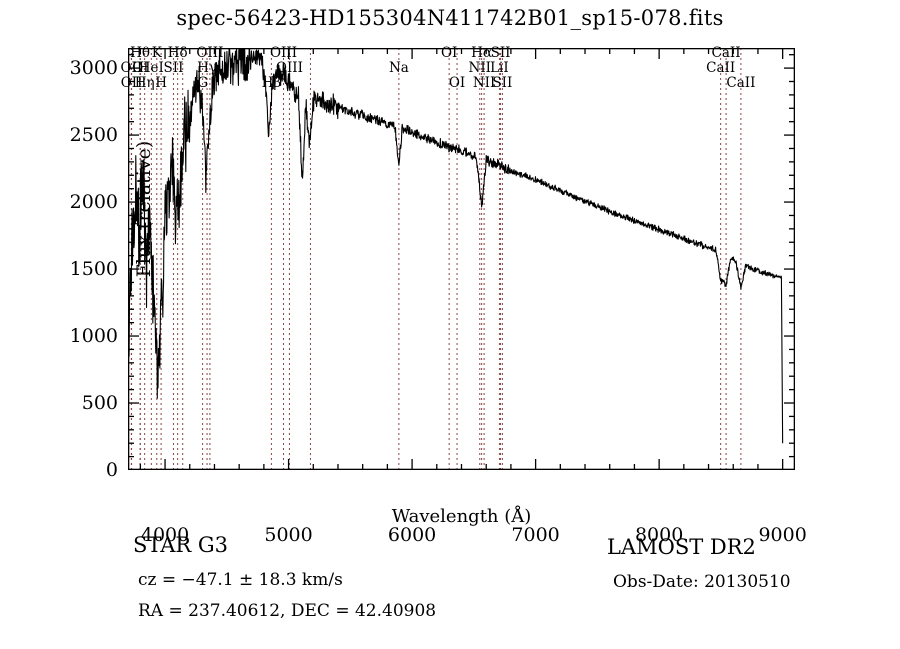  I want to click on redshift-velocity-label: cz = −47.1 ± 18.3 km/s, so click(240, 580).